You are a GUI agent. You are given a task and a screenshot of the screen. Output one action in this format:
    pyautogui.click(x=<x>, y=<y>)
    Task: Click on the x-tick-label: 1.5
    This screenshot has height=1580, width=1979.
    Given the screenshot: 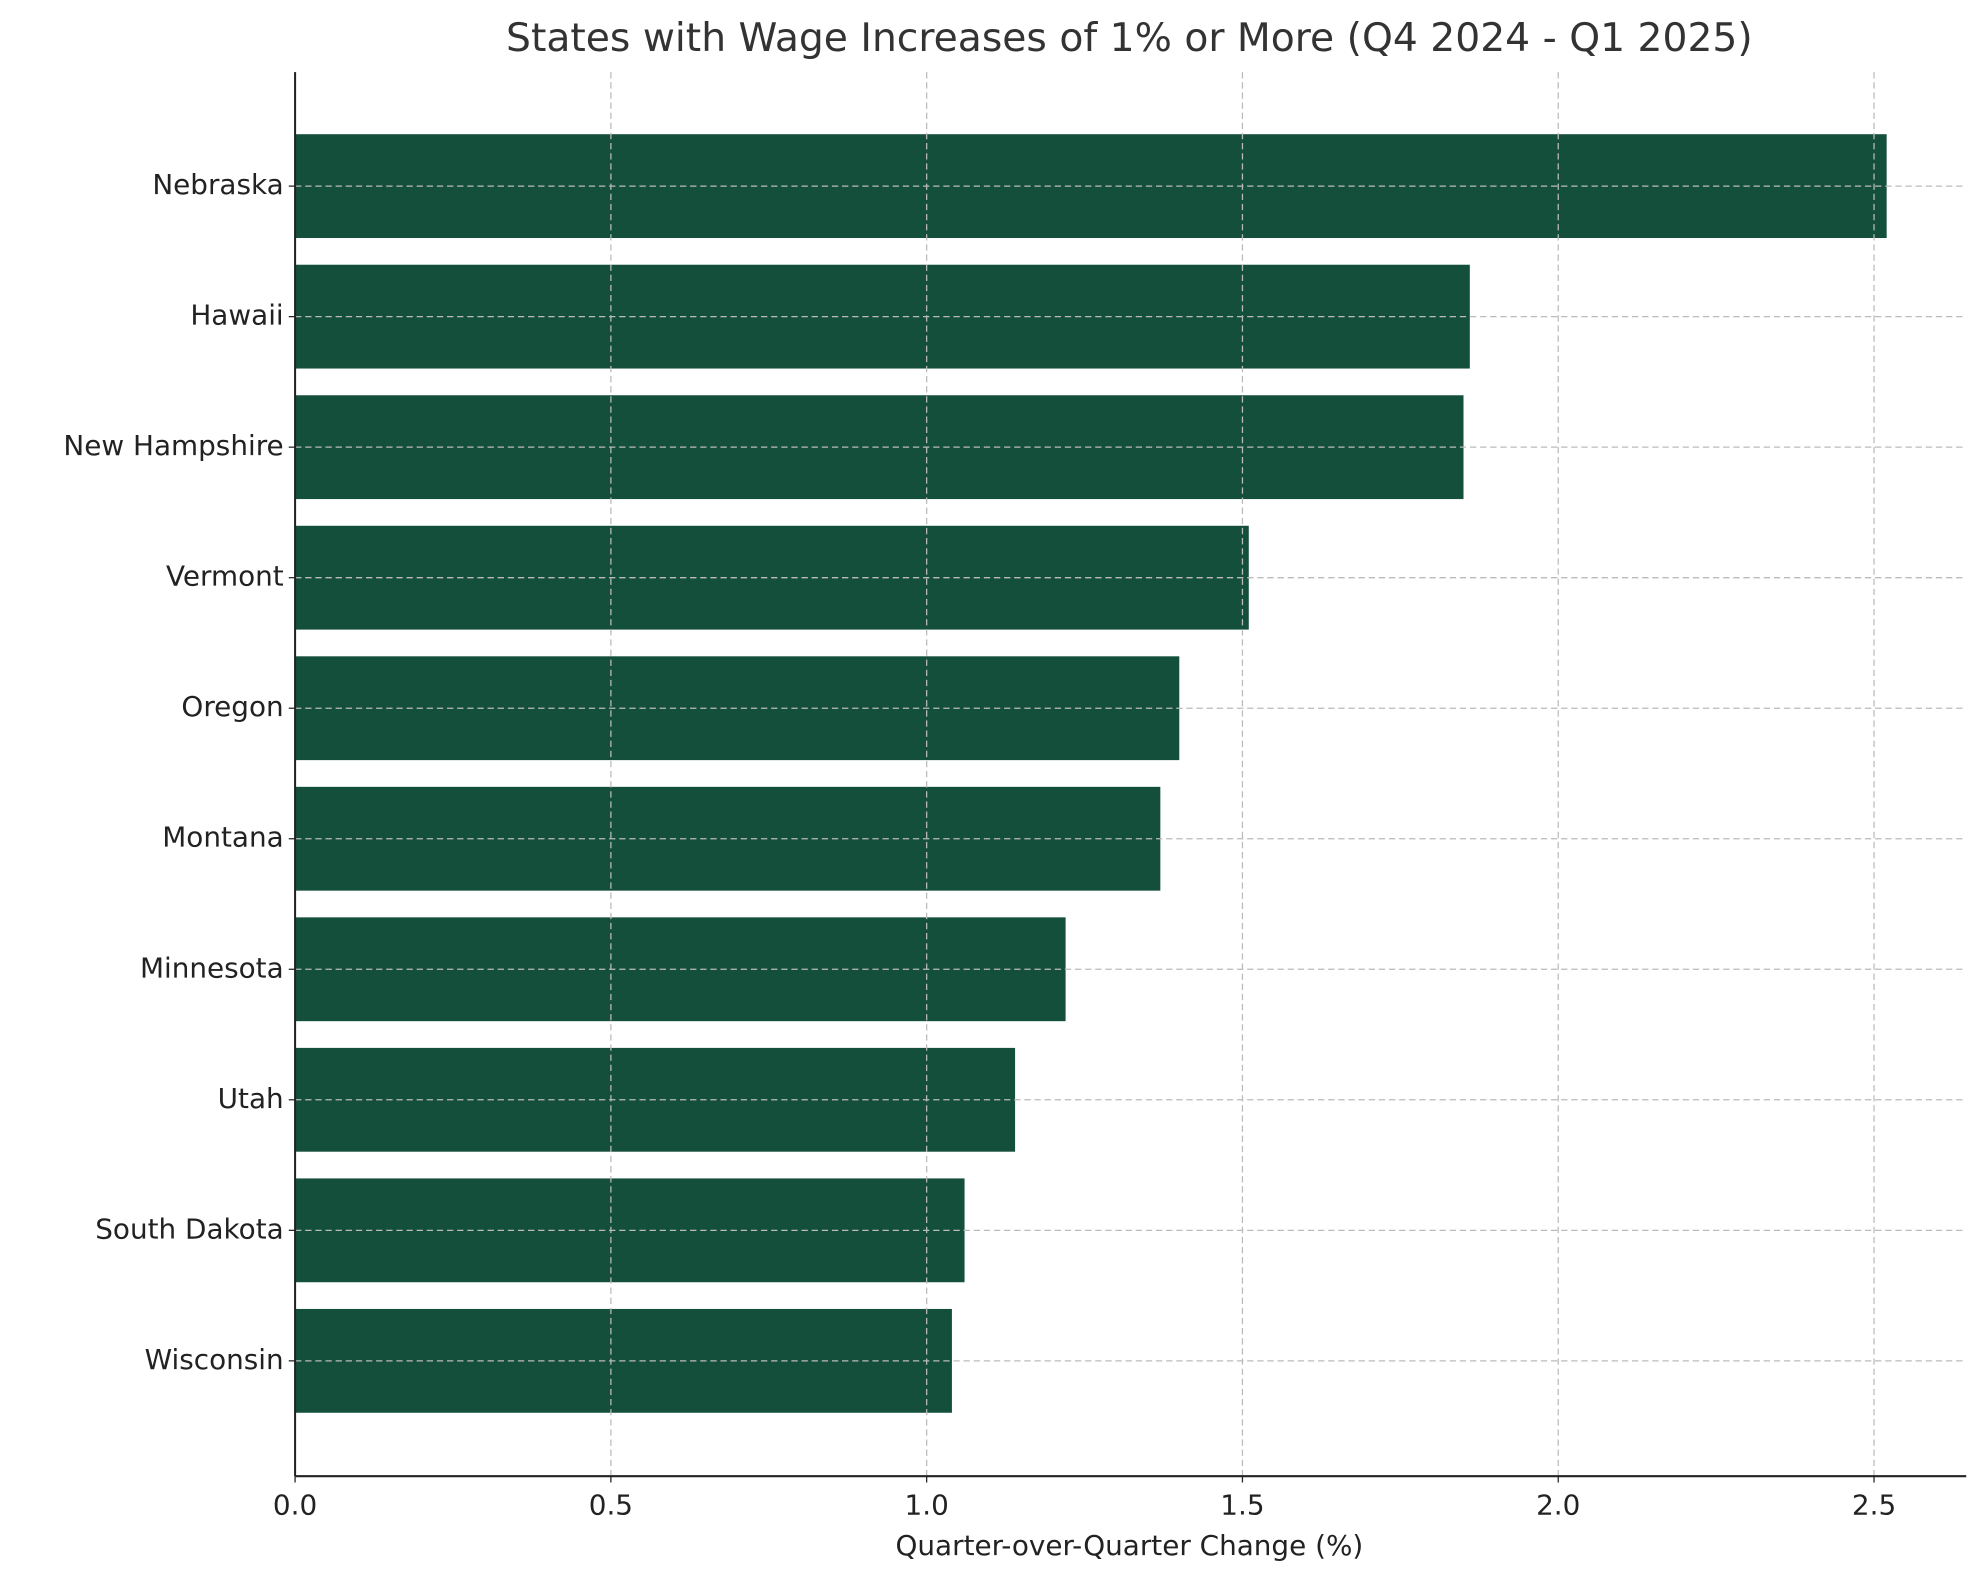 What is the action you would take?
    pyautogui.click(x=1242, y=1505)
    